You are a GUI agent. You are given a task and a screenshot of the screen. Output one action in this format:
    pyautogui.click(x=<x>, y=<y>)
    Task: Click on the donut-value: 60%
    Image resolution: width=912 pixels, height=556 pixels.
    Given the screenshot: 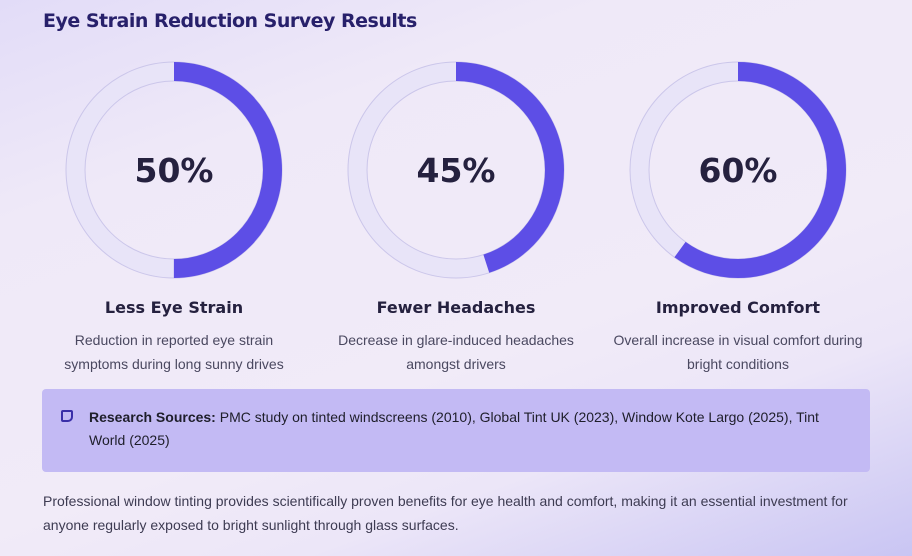 What is the action you would take?
    pyautogui.click(x=738, y=170)
    